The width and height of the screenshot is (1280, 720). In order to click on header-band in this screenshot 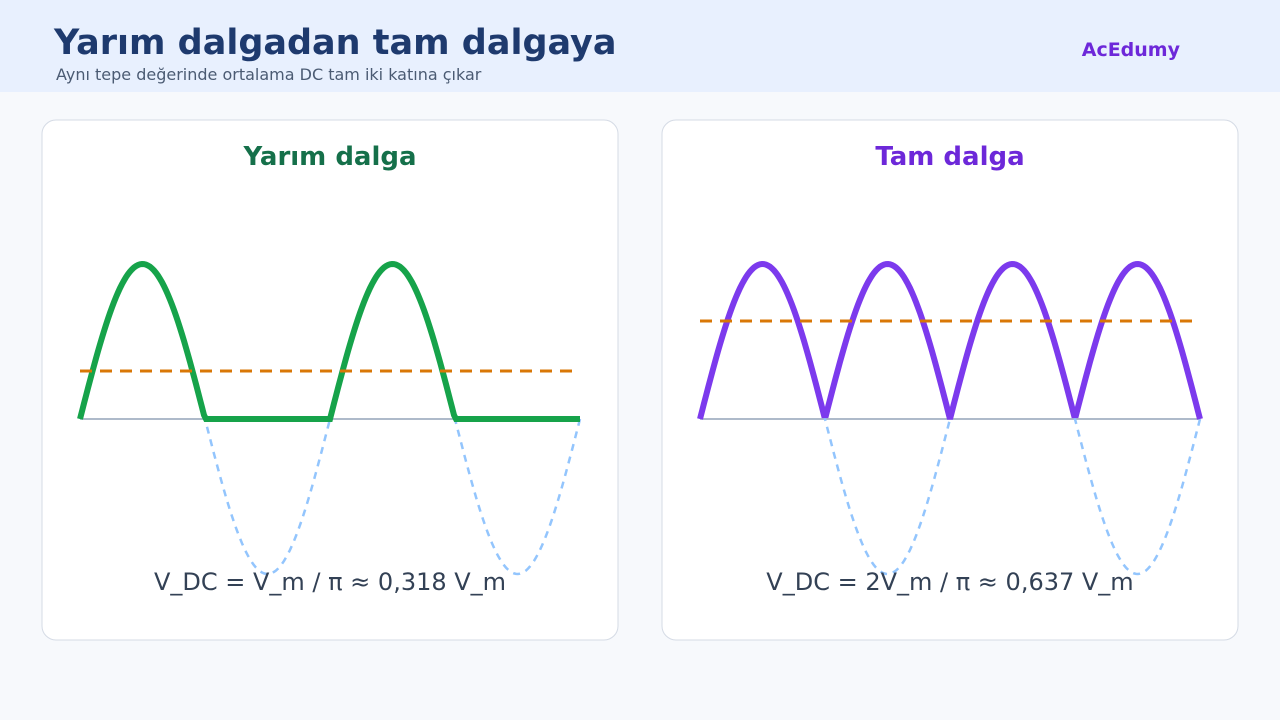, I will do `click(640, 46)`.